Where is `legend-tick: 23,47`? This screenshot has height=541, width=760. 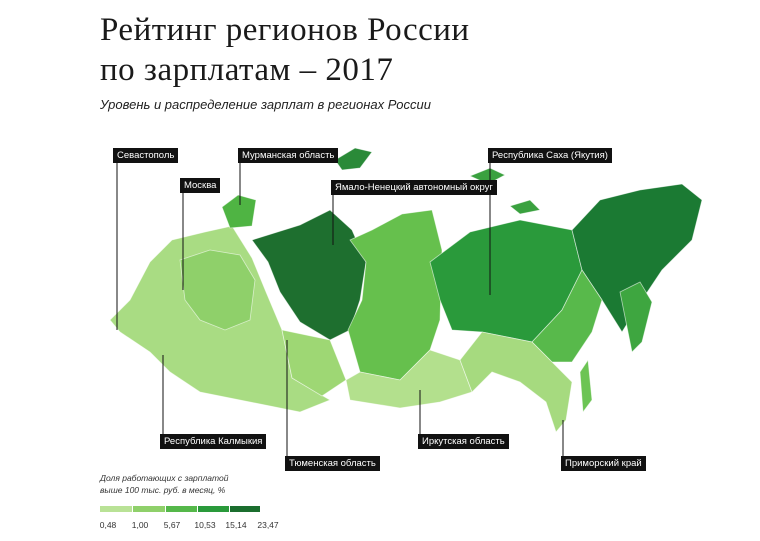
legend-tick: 23,47 is located at coordinates (268, 525).